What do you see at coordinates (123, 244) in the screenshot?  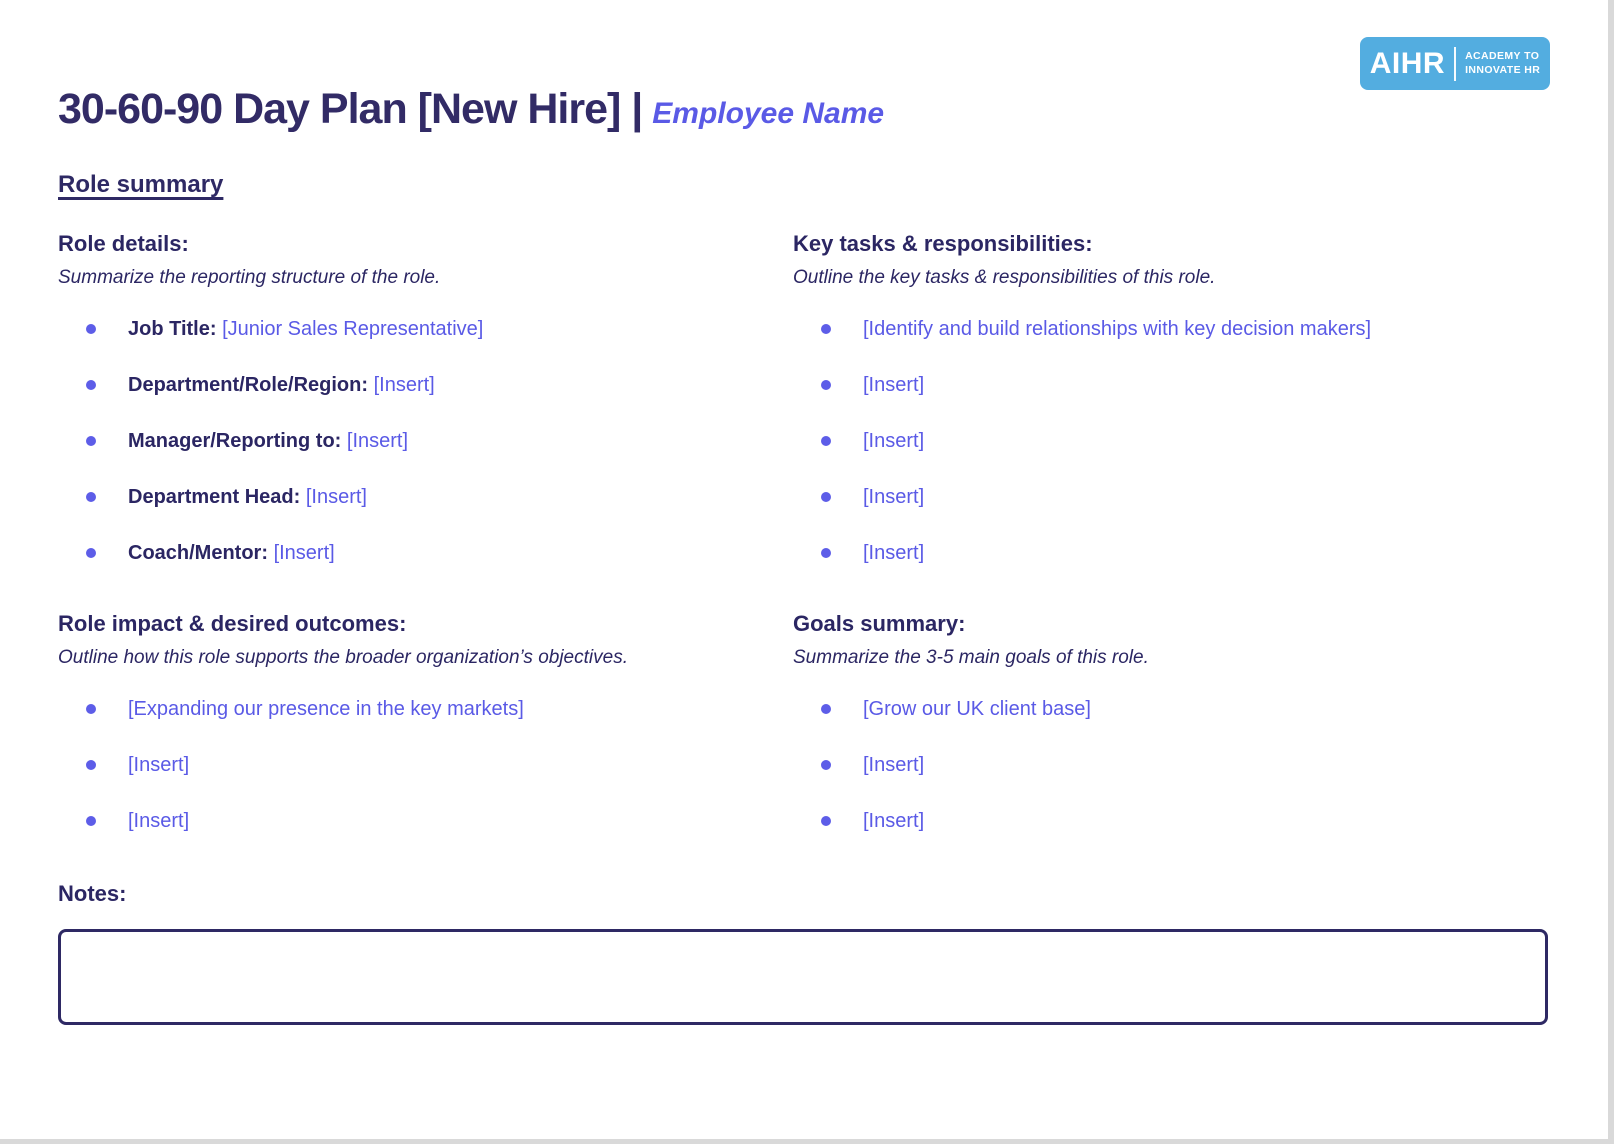 I see `role-details-heading: Role details:` at bounding box center [123, 244].